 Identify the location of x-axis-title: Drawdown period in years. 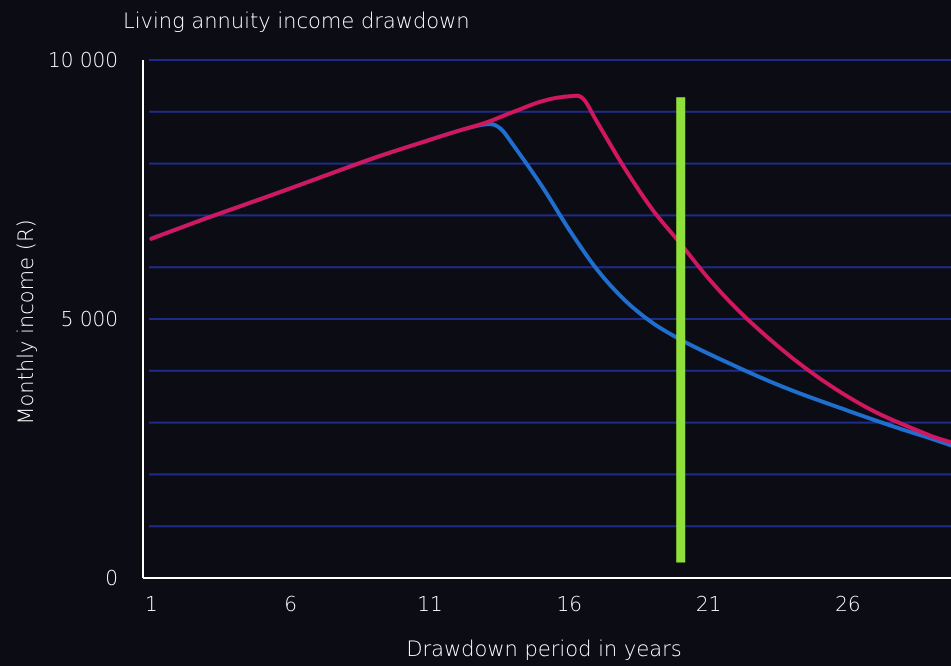
(543, 649).